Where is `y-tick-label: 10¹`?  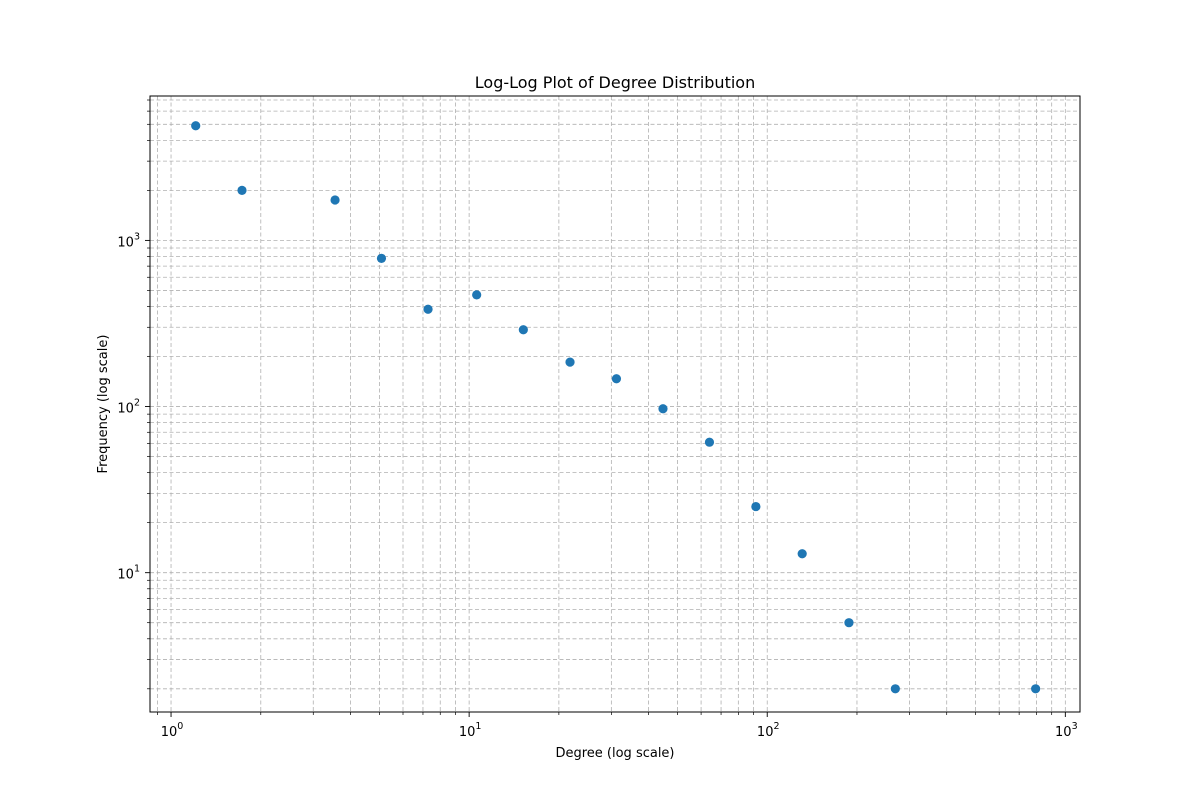
y-tick-label: 10¹ is located at coordinates (128, 573).